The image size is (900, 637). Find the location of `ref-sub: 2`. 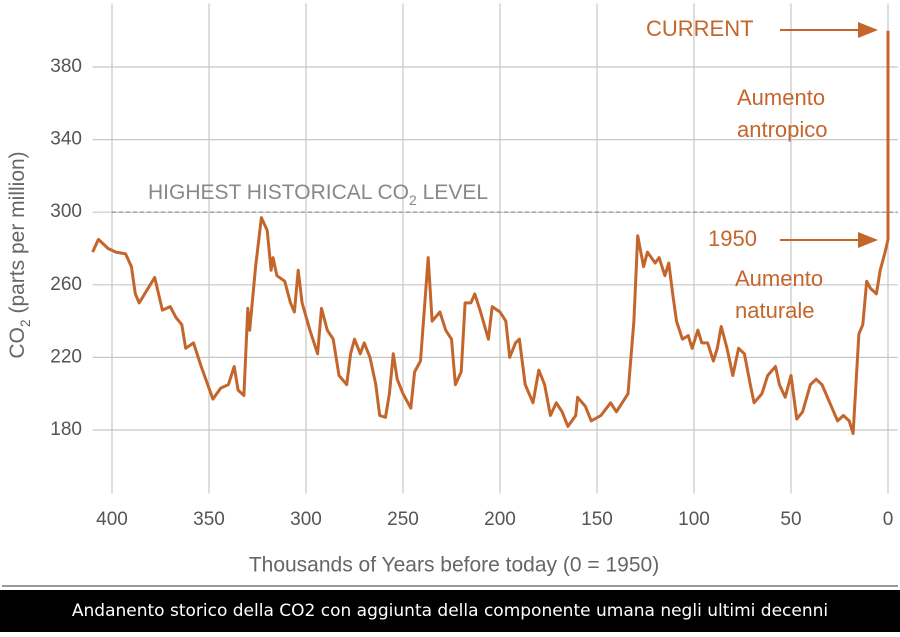

ref-sub: 2 is located at coordinates (413, 200).